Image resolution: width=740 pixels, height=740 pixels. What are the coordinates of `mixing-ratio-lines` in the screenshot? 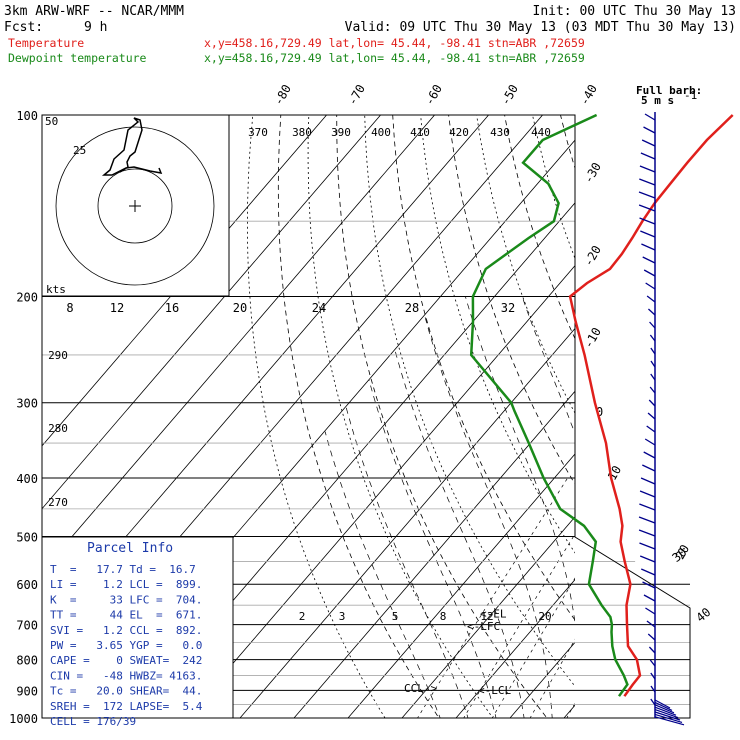 It's located at (496, 597).